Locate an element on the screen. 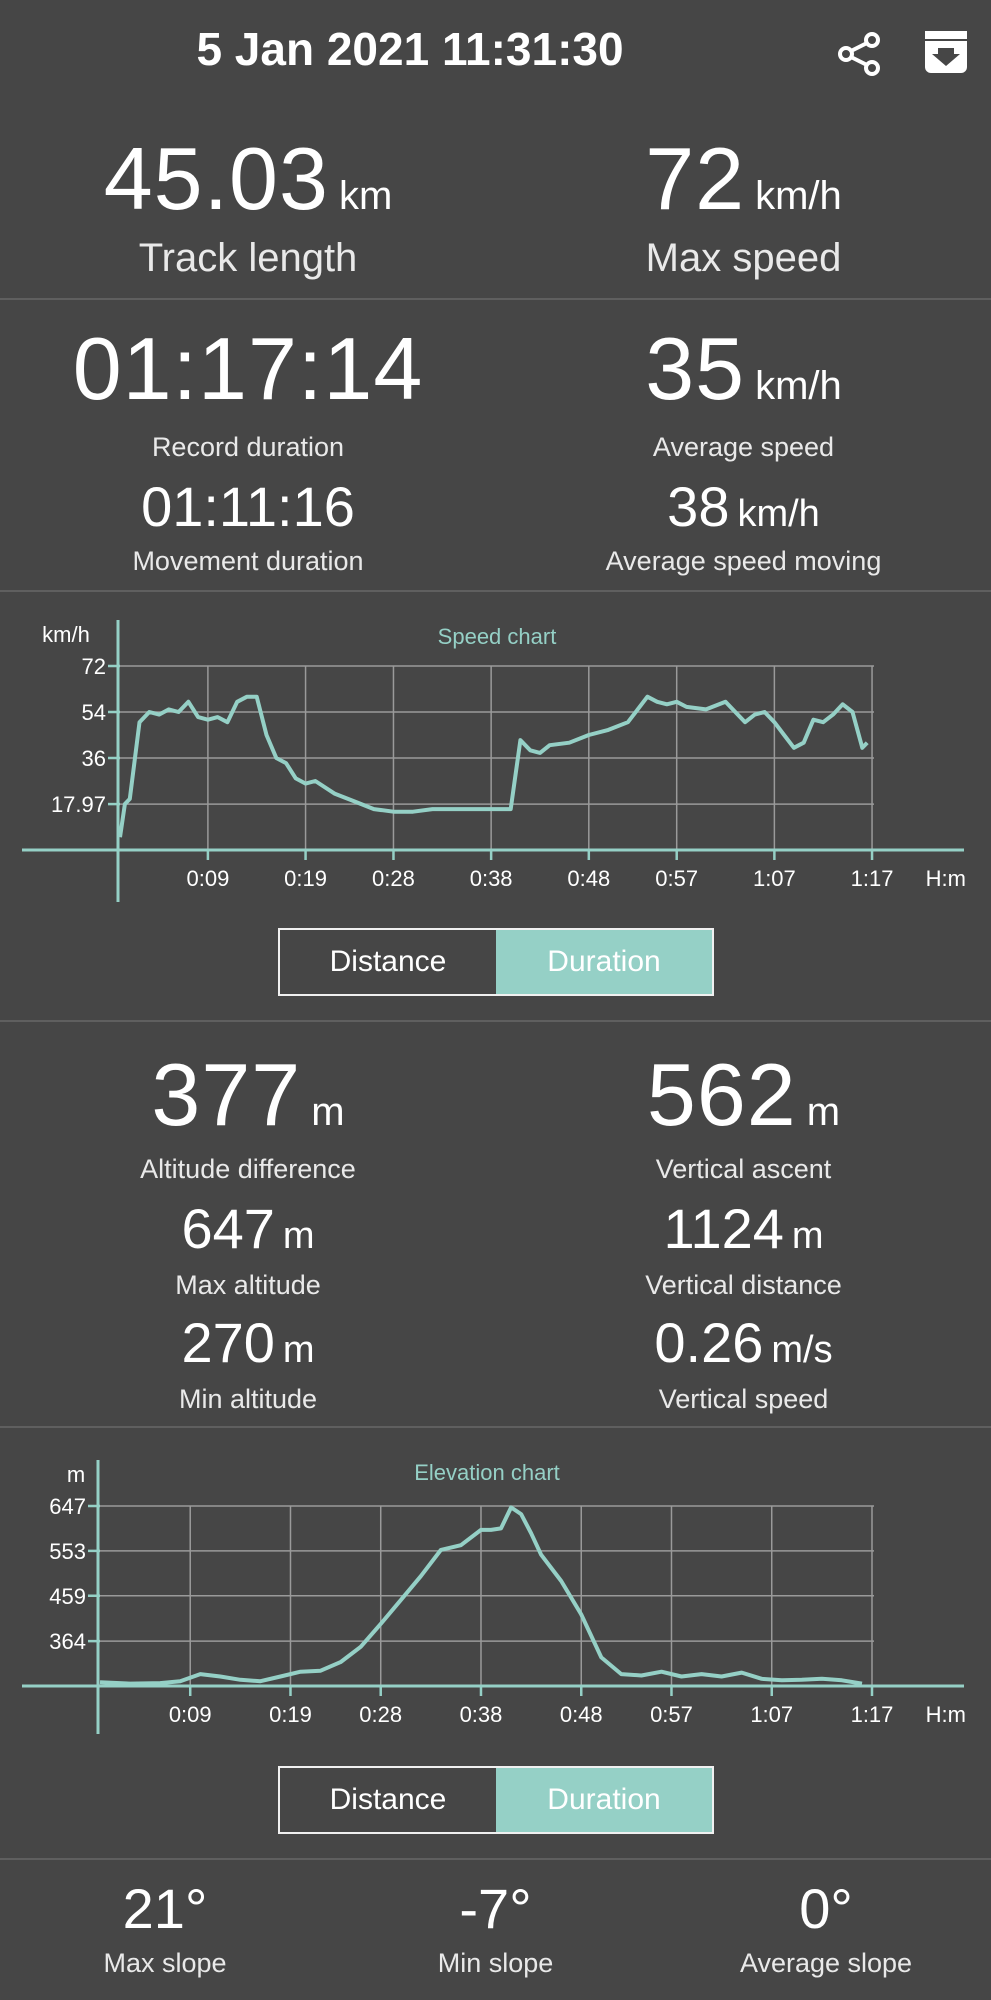 The image size is (991, 2000). elevation-duration-tab: Duration is located at coordinates (604, 1800).